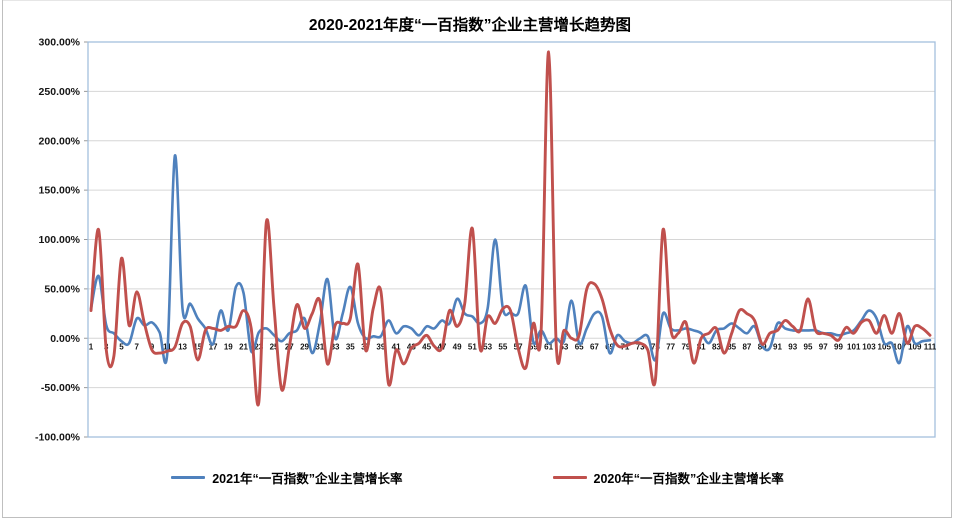 The height and width of the screenshot is (525, 955). Describe the element at coordinates (2, 259) in the screenshot. I see `page-left-border` at that location.